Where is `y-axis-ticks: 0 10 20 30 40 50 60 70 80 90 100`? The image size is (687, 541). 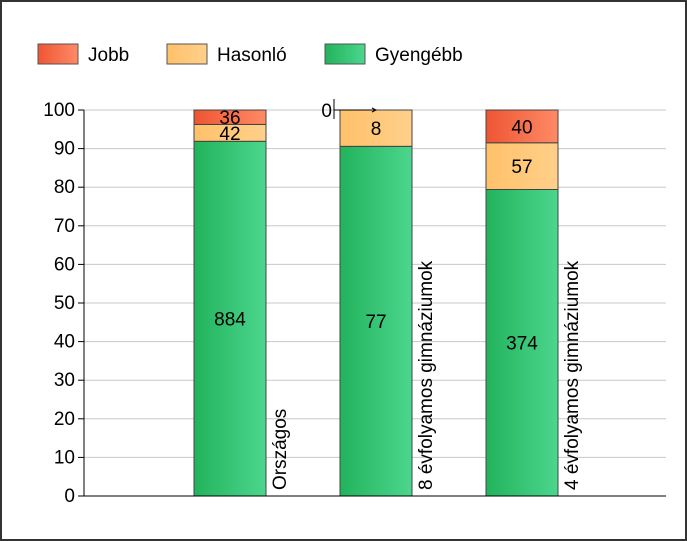 y-axis-ticks: 0 10 20 30 40 50 60 70 80 90 100 is located at coordinates (63, 303).